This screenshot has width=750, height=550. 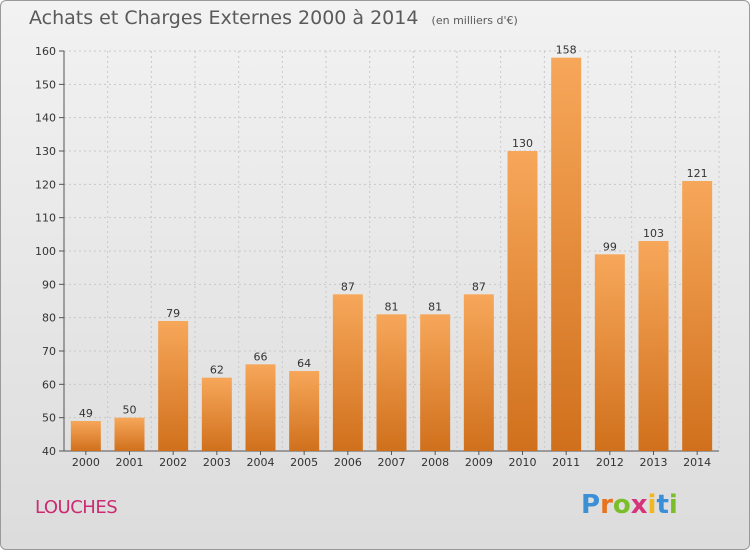 What do you see at coordinates (523, 462) in the screenshot?
I see `x-tick-label: 2010` at bounding box center [523, 462].